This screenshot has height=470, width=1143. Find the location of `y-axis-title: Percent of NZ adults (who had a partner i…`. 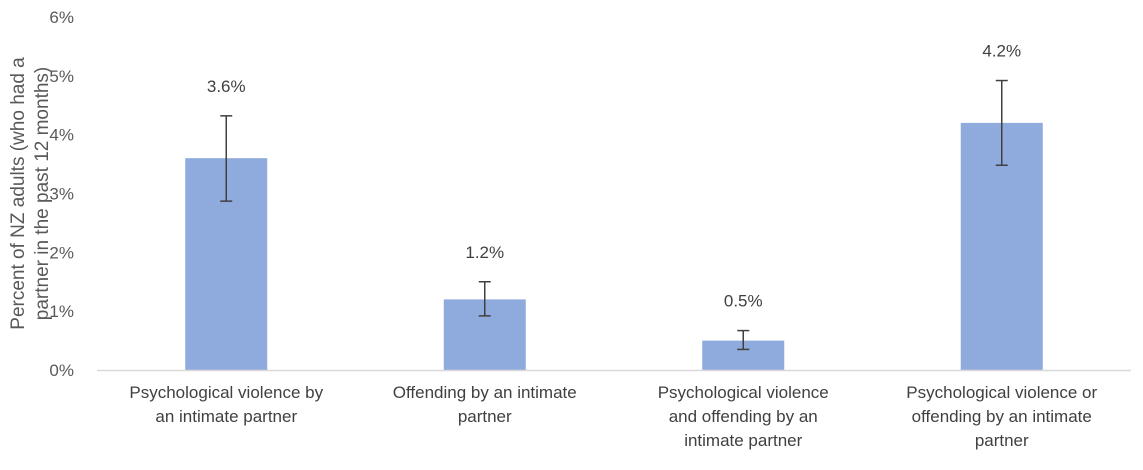

y-axis-title: Percent of NZ adults (who had a partner i… is located at coordinates (30, 193).